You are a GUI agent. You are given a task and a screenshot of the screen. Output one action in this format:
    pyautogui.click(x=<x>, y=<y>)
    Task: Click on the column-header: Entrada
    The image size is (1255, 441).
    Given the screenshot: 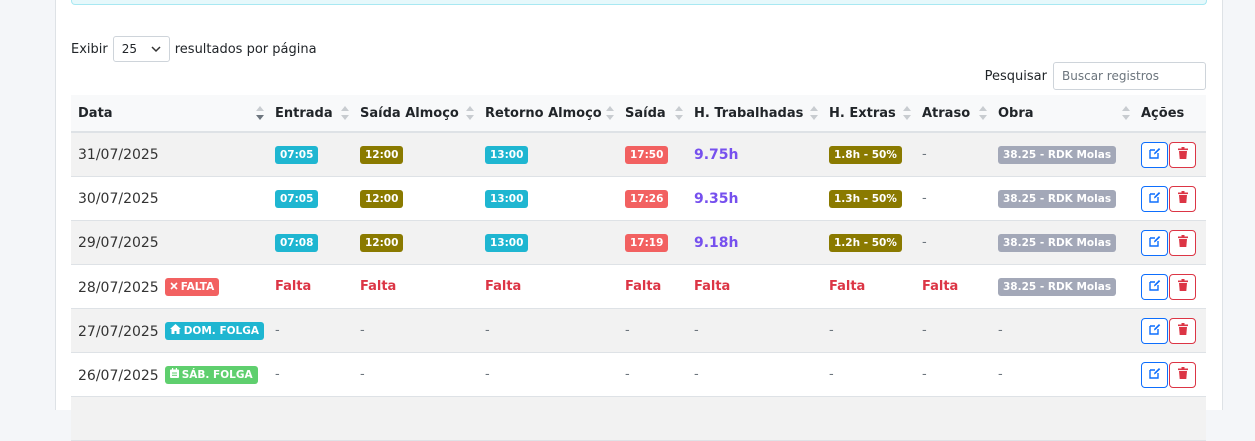 What is the action you would take?
    pyautogui.click(x=310, y=114)
    